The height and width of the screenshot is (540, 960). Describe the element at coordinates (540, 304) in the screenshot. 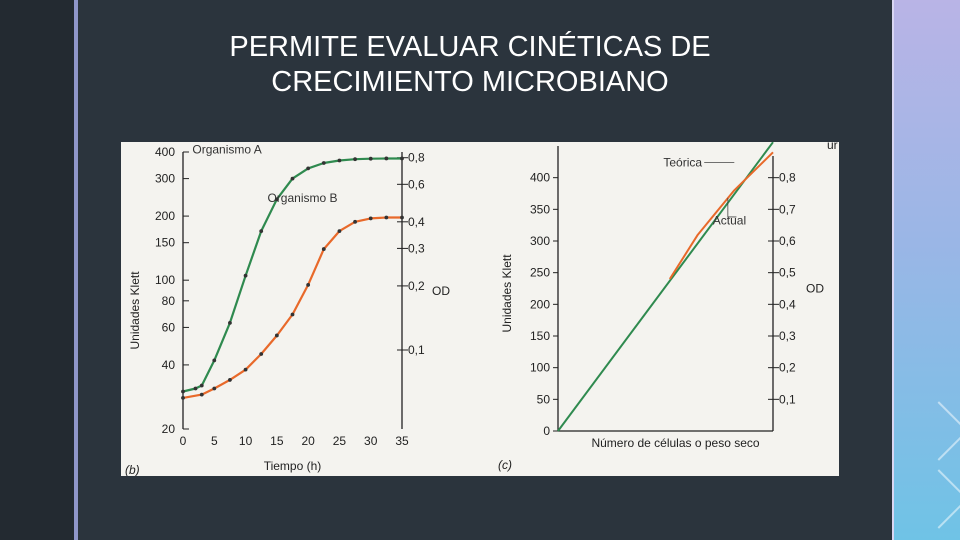

I see `c-y-tick-label: 200` at that location.